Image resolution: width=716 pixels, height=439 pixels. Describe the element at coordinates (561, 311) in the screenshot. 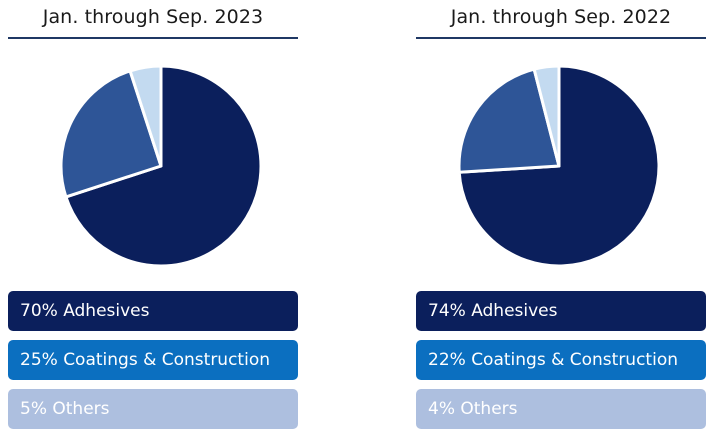

I see `legend-item-adhesives: 74% Adhesives` at that location.